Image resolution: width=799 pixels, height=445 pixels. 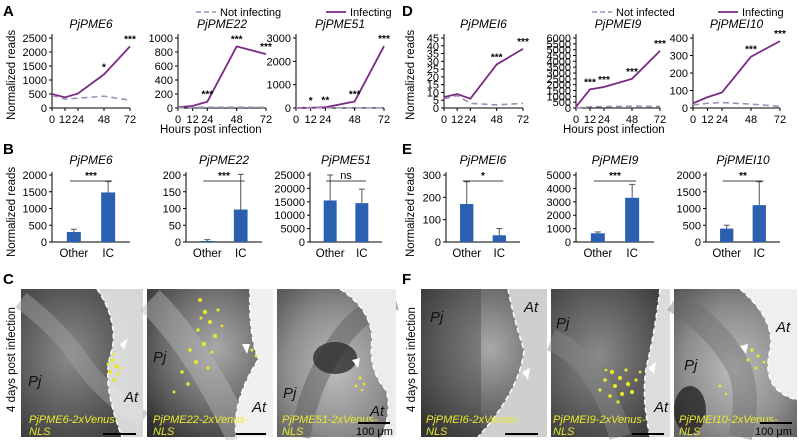 What do you see at coordinates (689, 176) in the screenshot?
I see `bar6-ytick-label: 2000` at bounding box center [689, 176].